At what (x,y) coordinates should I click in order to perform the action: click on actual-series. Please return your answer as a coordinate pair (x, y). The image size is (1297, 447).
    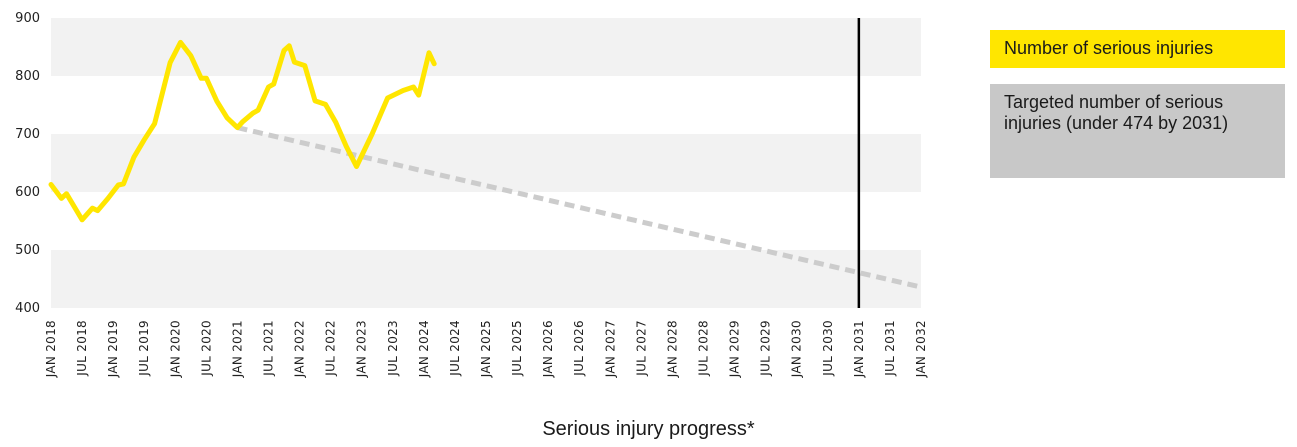
    Looking at the image, I should click on (242, 131).